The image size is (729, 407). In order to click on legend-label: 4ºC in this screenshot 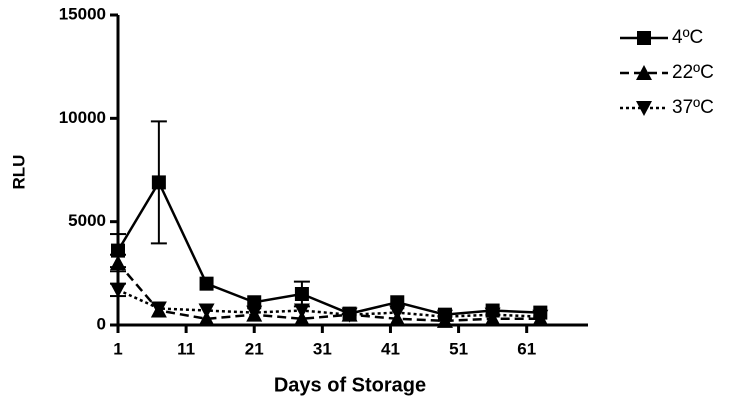, I will do `click(687, 37)`.